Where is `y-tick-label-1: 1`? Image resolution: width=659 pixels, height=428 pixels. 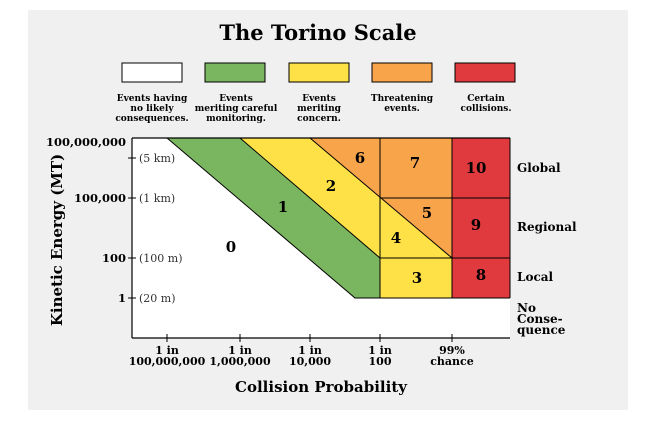 y-tick-label-1: 1 is located at coordinates (122, 298).